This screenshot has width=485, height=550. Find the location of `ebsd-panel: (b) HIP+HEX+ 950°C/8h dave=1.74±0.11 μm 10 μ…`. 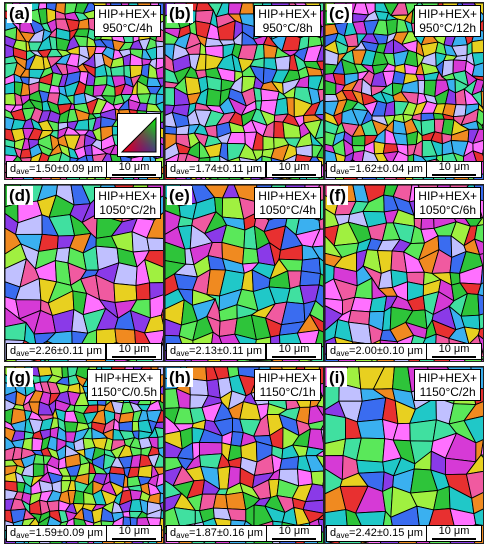

ebsd-panel: (b) HIP+HEX+ 950°C/8h dave=1.74±0.11 μm 10 μ… is located at coordinates (244, 91).